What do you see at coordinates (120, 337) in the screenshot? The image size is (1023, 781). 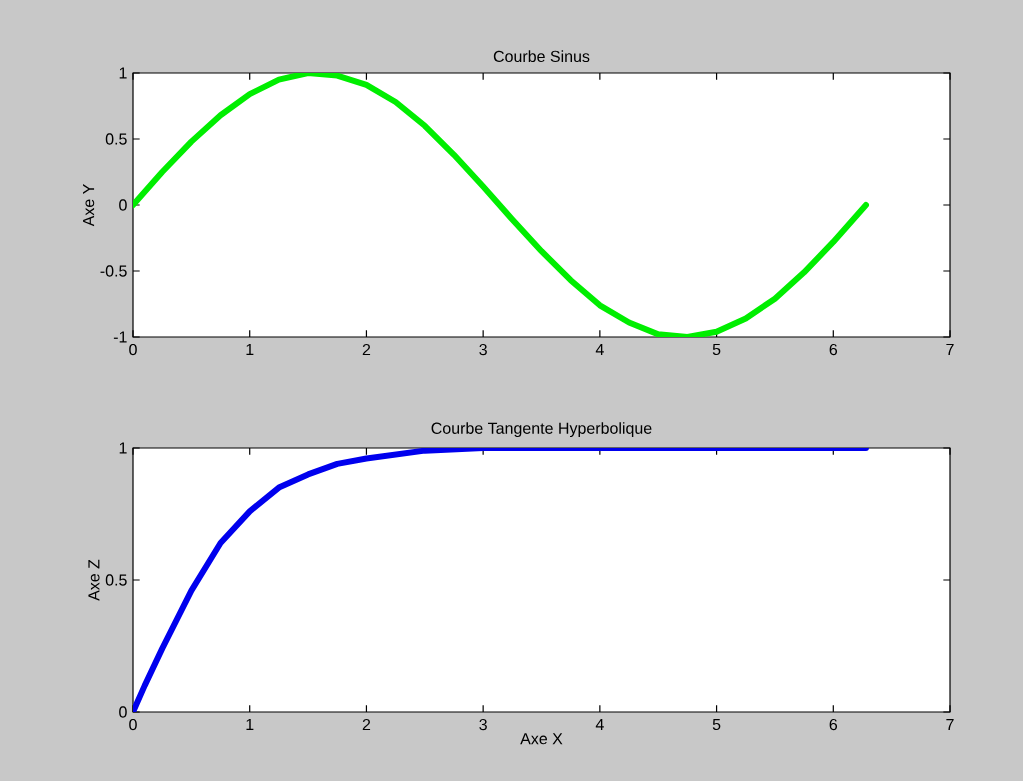 I see `y-tick-label: -1` at bounding box center [120, 337].